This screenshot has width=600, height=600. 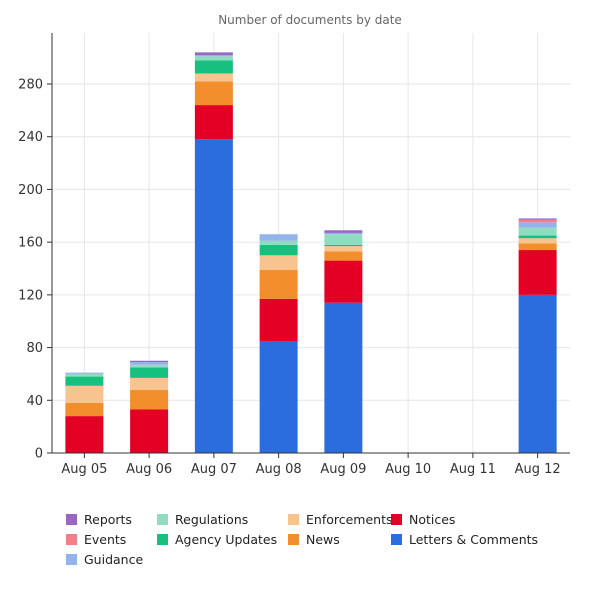 I want to click on legend-item: Events, so click(x=111, y=539).